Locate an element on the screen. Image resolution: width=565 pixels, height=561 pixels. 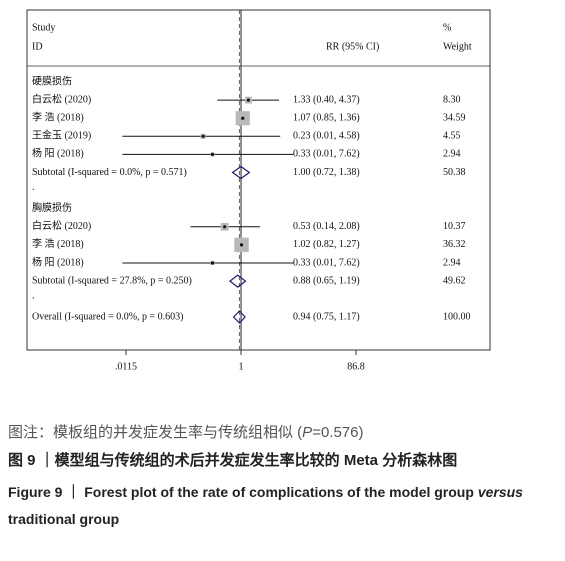
header-pct: % is located at coordinates (447, 27).